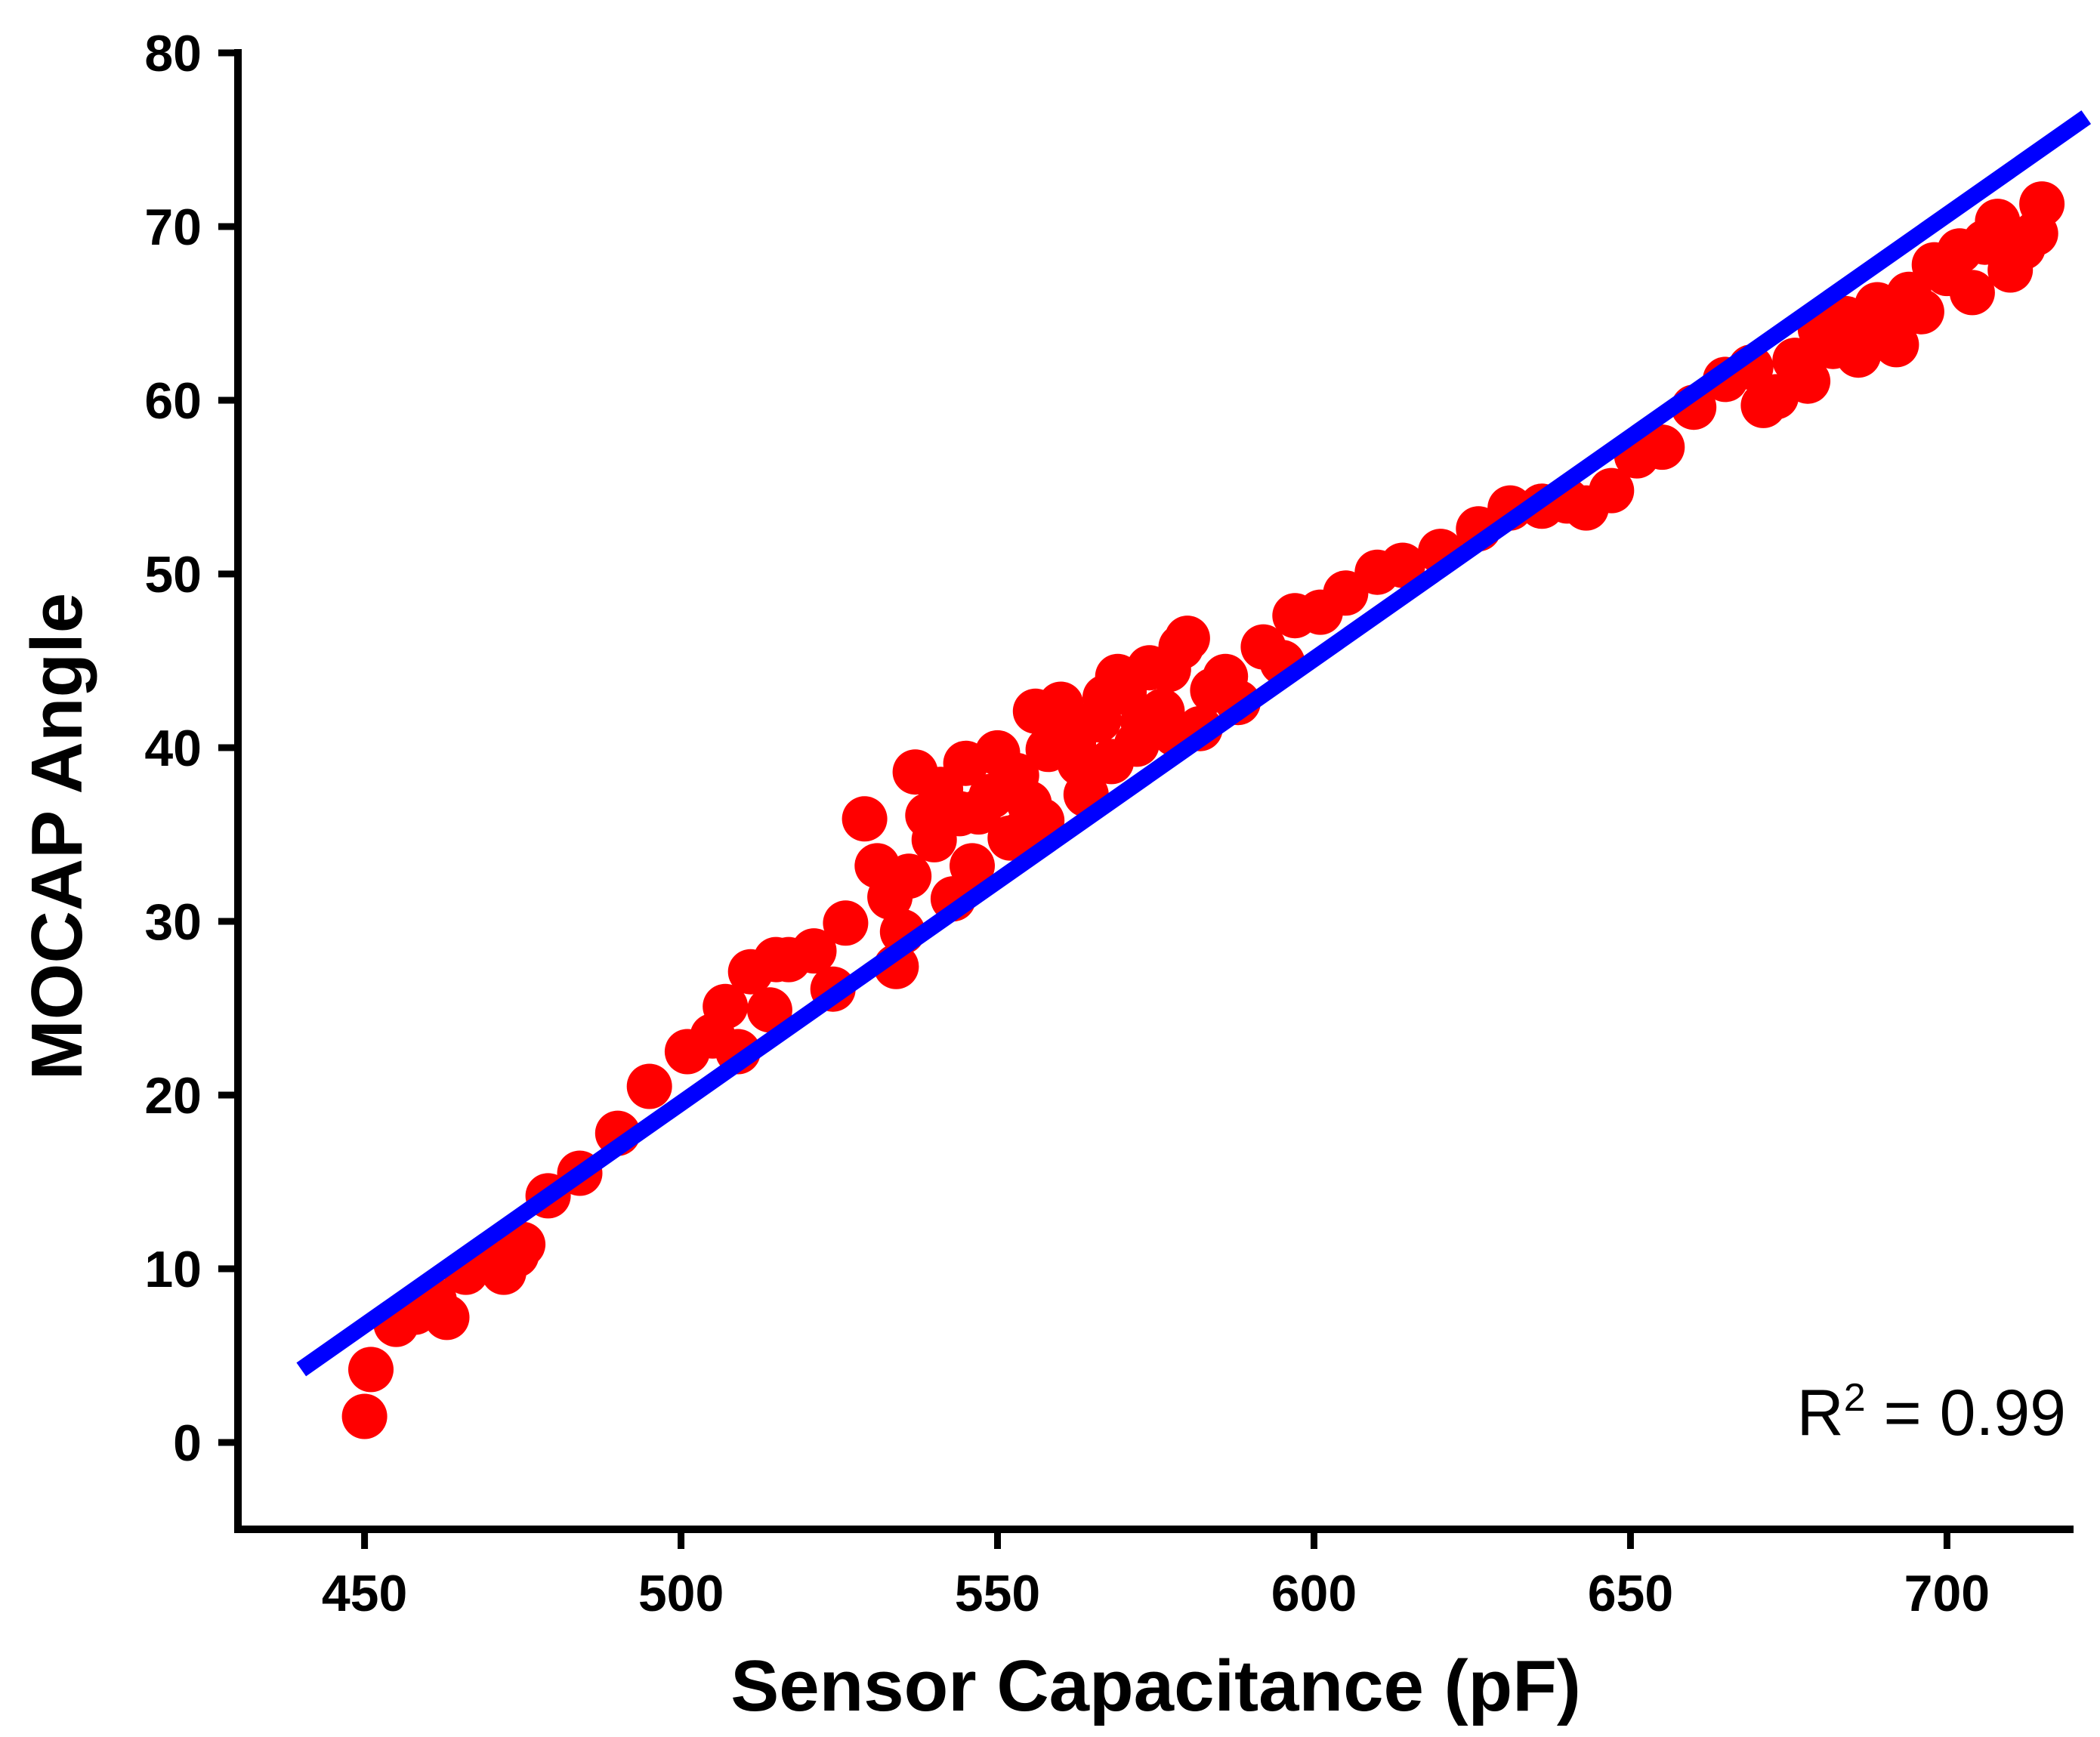  What do you see at coordinates (1155, 1686) in the screenshot?
I see `x-axis-title: Sensor Capacitance (pF)` at bounding box center [1155, 1686].